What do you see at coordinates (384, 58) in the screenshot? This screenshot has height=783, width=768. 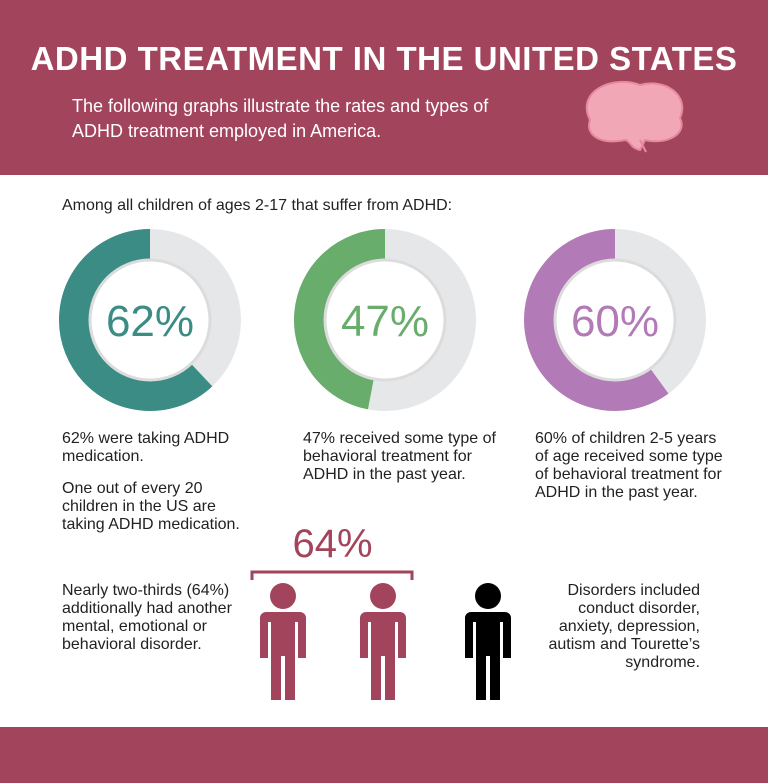 I see `title: ADHD TREATMENT IN THE UNITED STATES` at bounding box center [384, 58].